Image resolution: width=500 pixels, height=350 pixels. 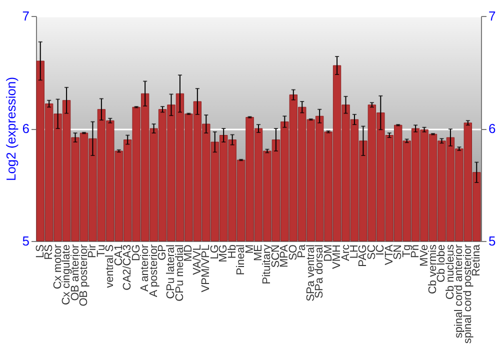 I want to click on y-axis-title: Log2 (expression), so click(x=10, y=129).